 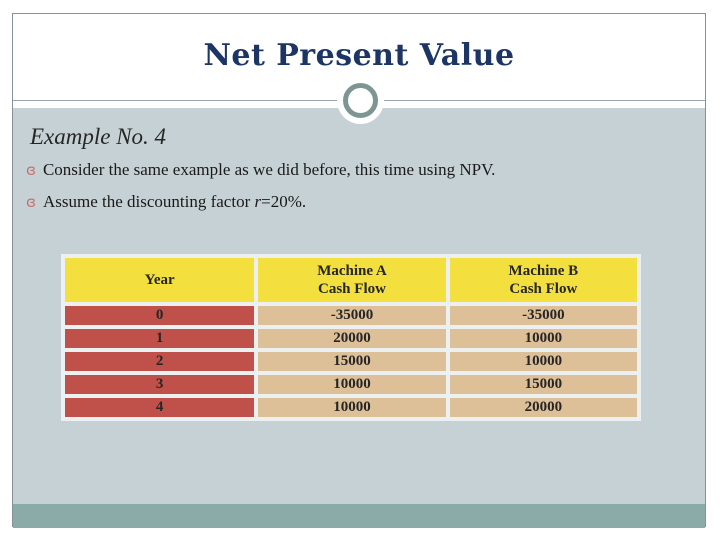 I want to click on machine-a-cell: -35000, so click(x=352, y=315).